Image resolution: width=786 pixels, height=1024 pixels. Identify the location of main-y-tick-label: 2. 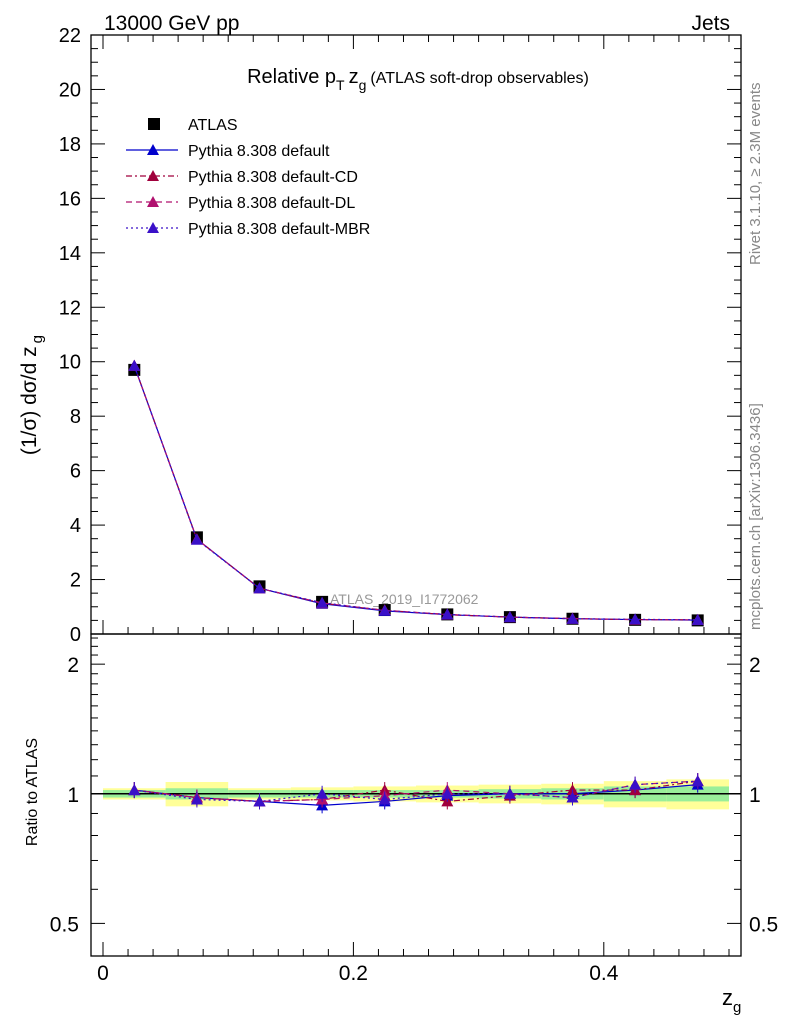
(75, 581).